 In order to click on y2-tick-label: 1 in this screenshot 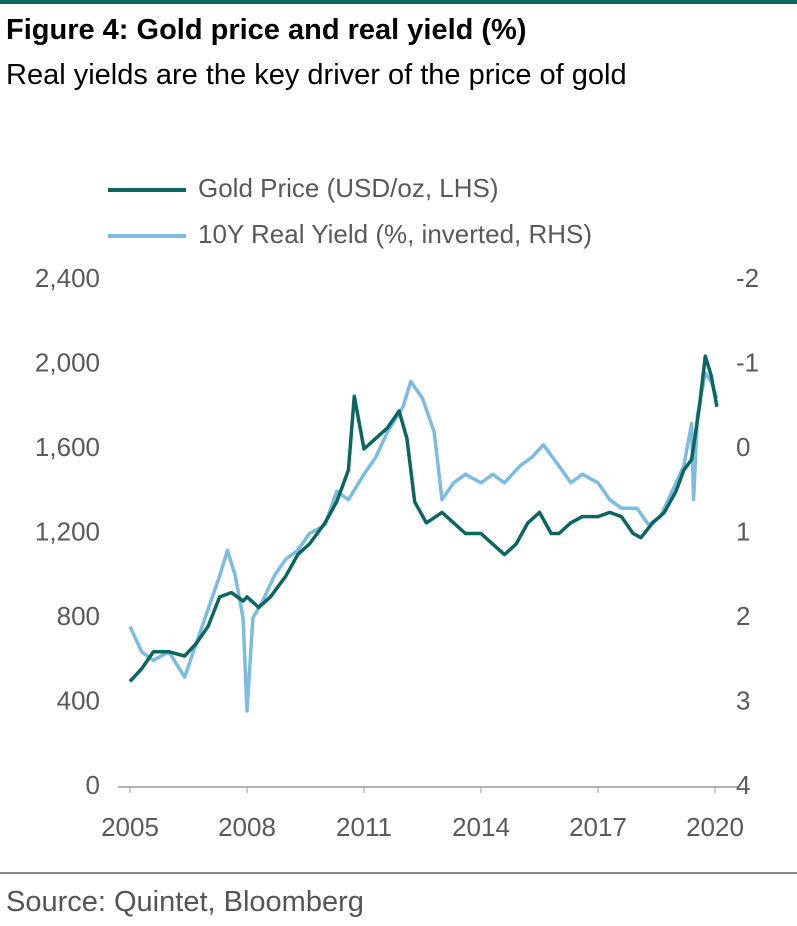, I will do `click(743, 531)`.